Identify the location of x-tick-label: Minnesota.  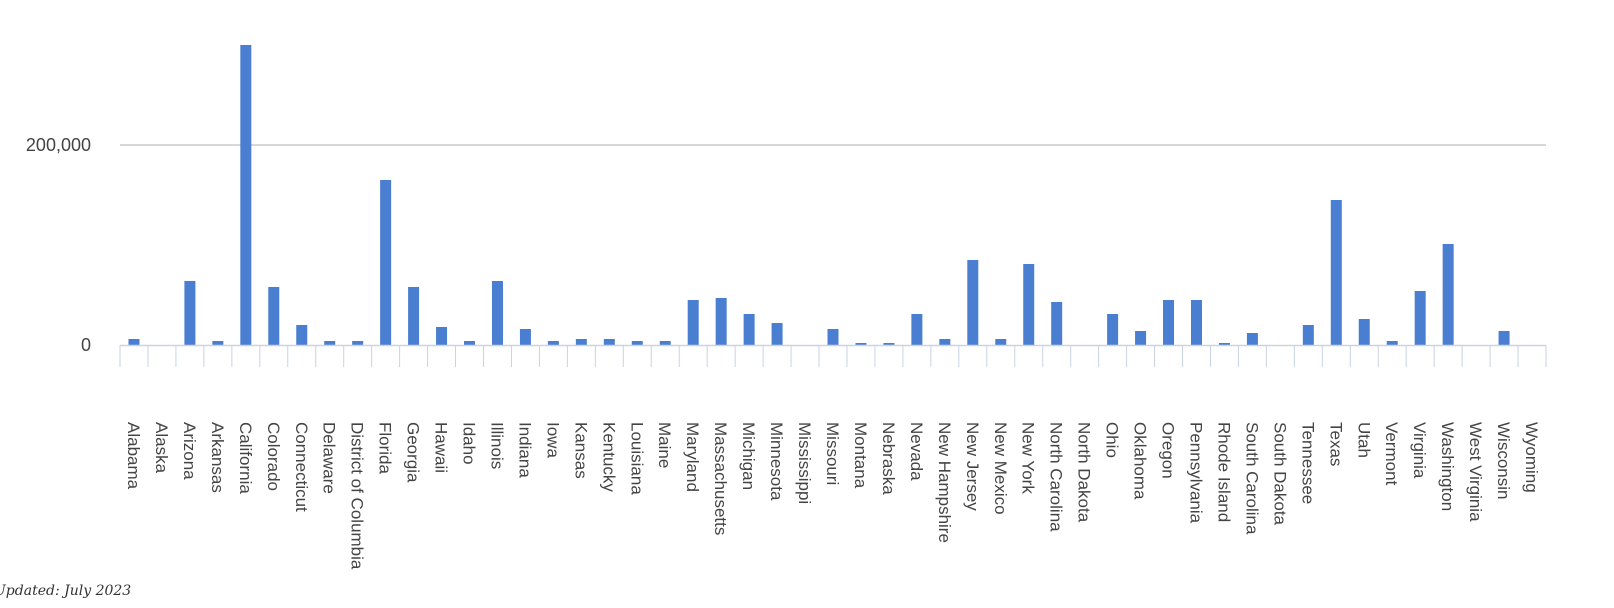
(776, 461).